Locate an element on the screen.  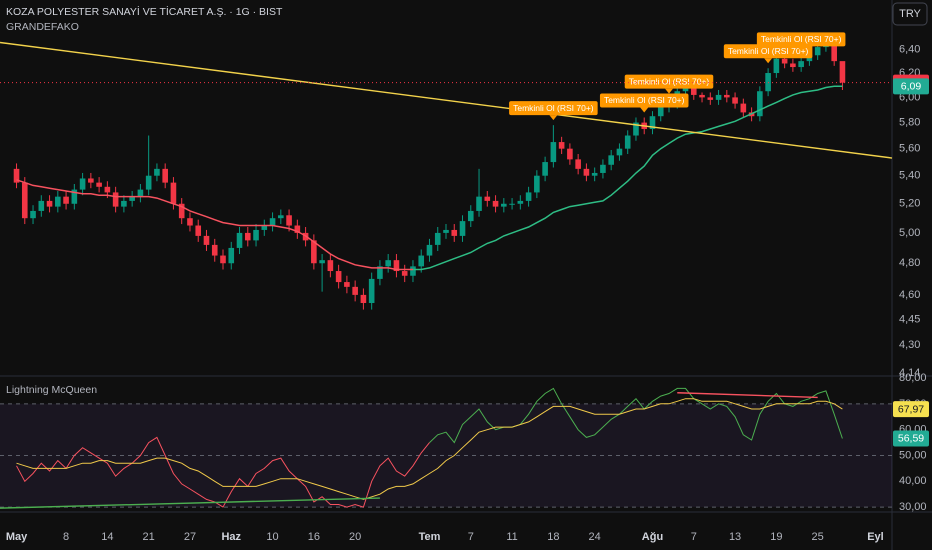
x-tick-label: 21 is located at coordinates (149, 537).